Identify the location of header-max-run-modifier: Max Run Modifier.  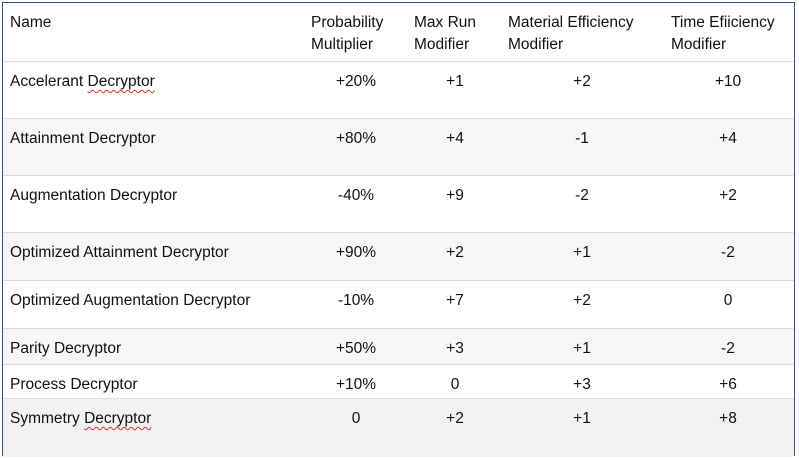
(460, 34).